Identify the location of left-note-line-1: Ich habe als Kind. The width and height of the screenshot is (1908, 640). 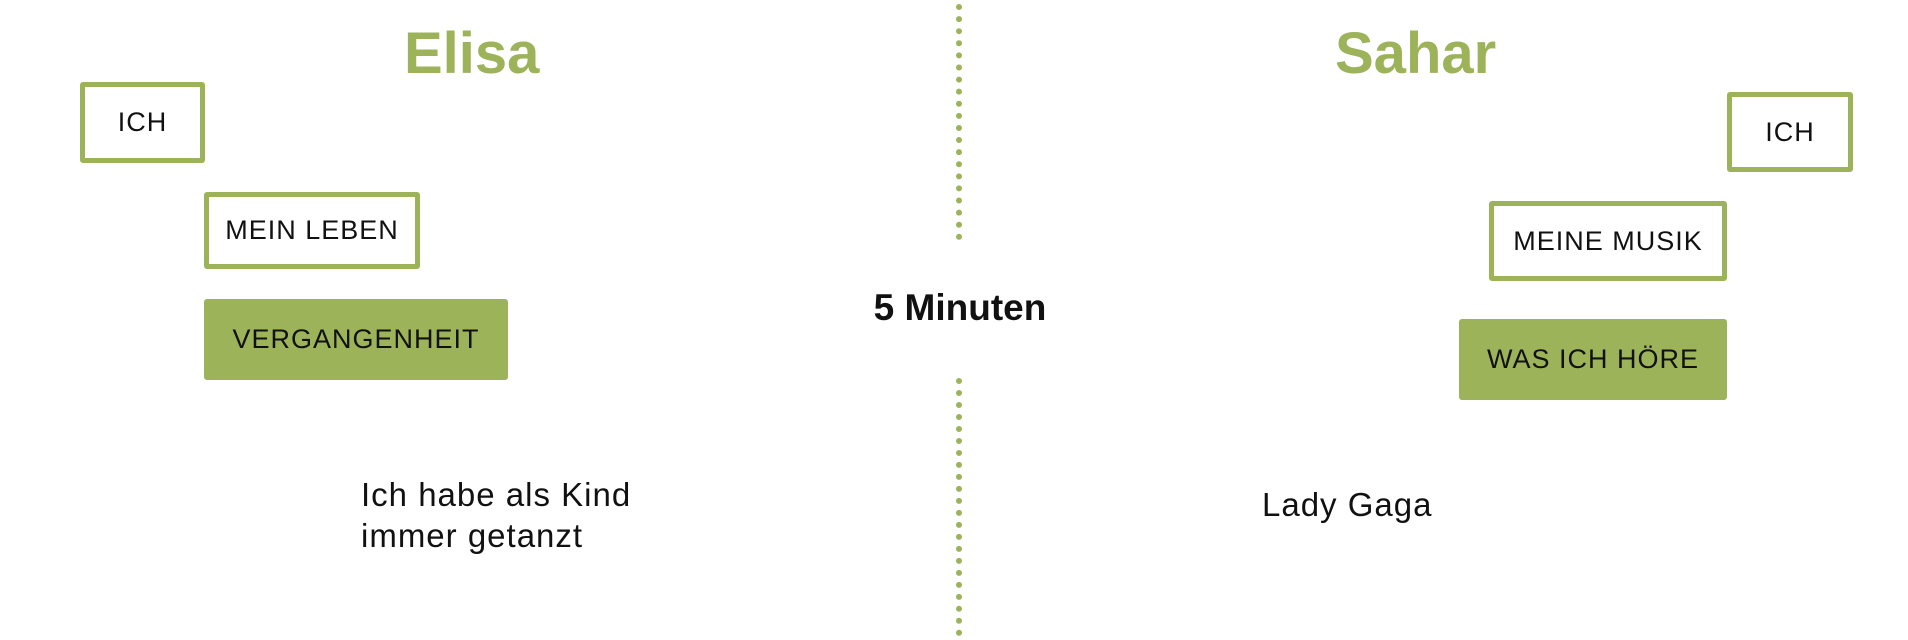
(496, 494).